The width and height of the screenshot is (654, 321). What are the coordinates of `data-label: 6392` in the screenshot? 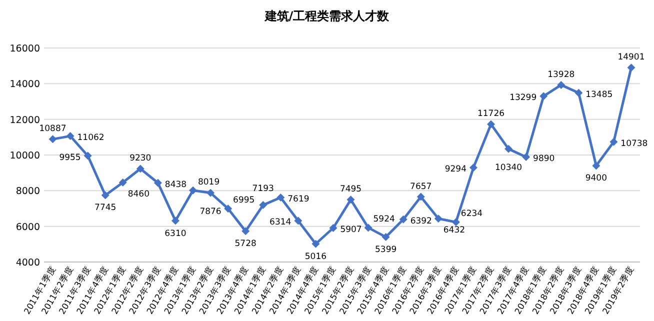 It's located at (421, 221).